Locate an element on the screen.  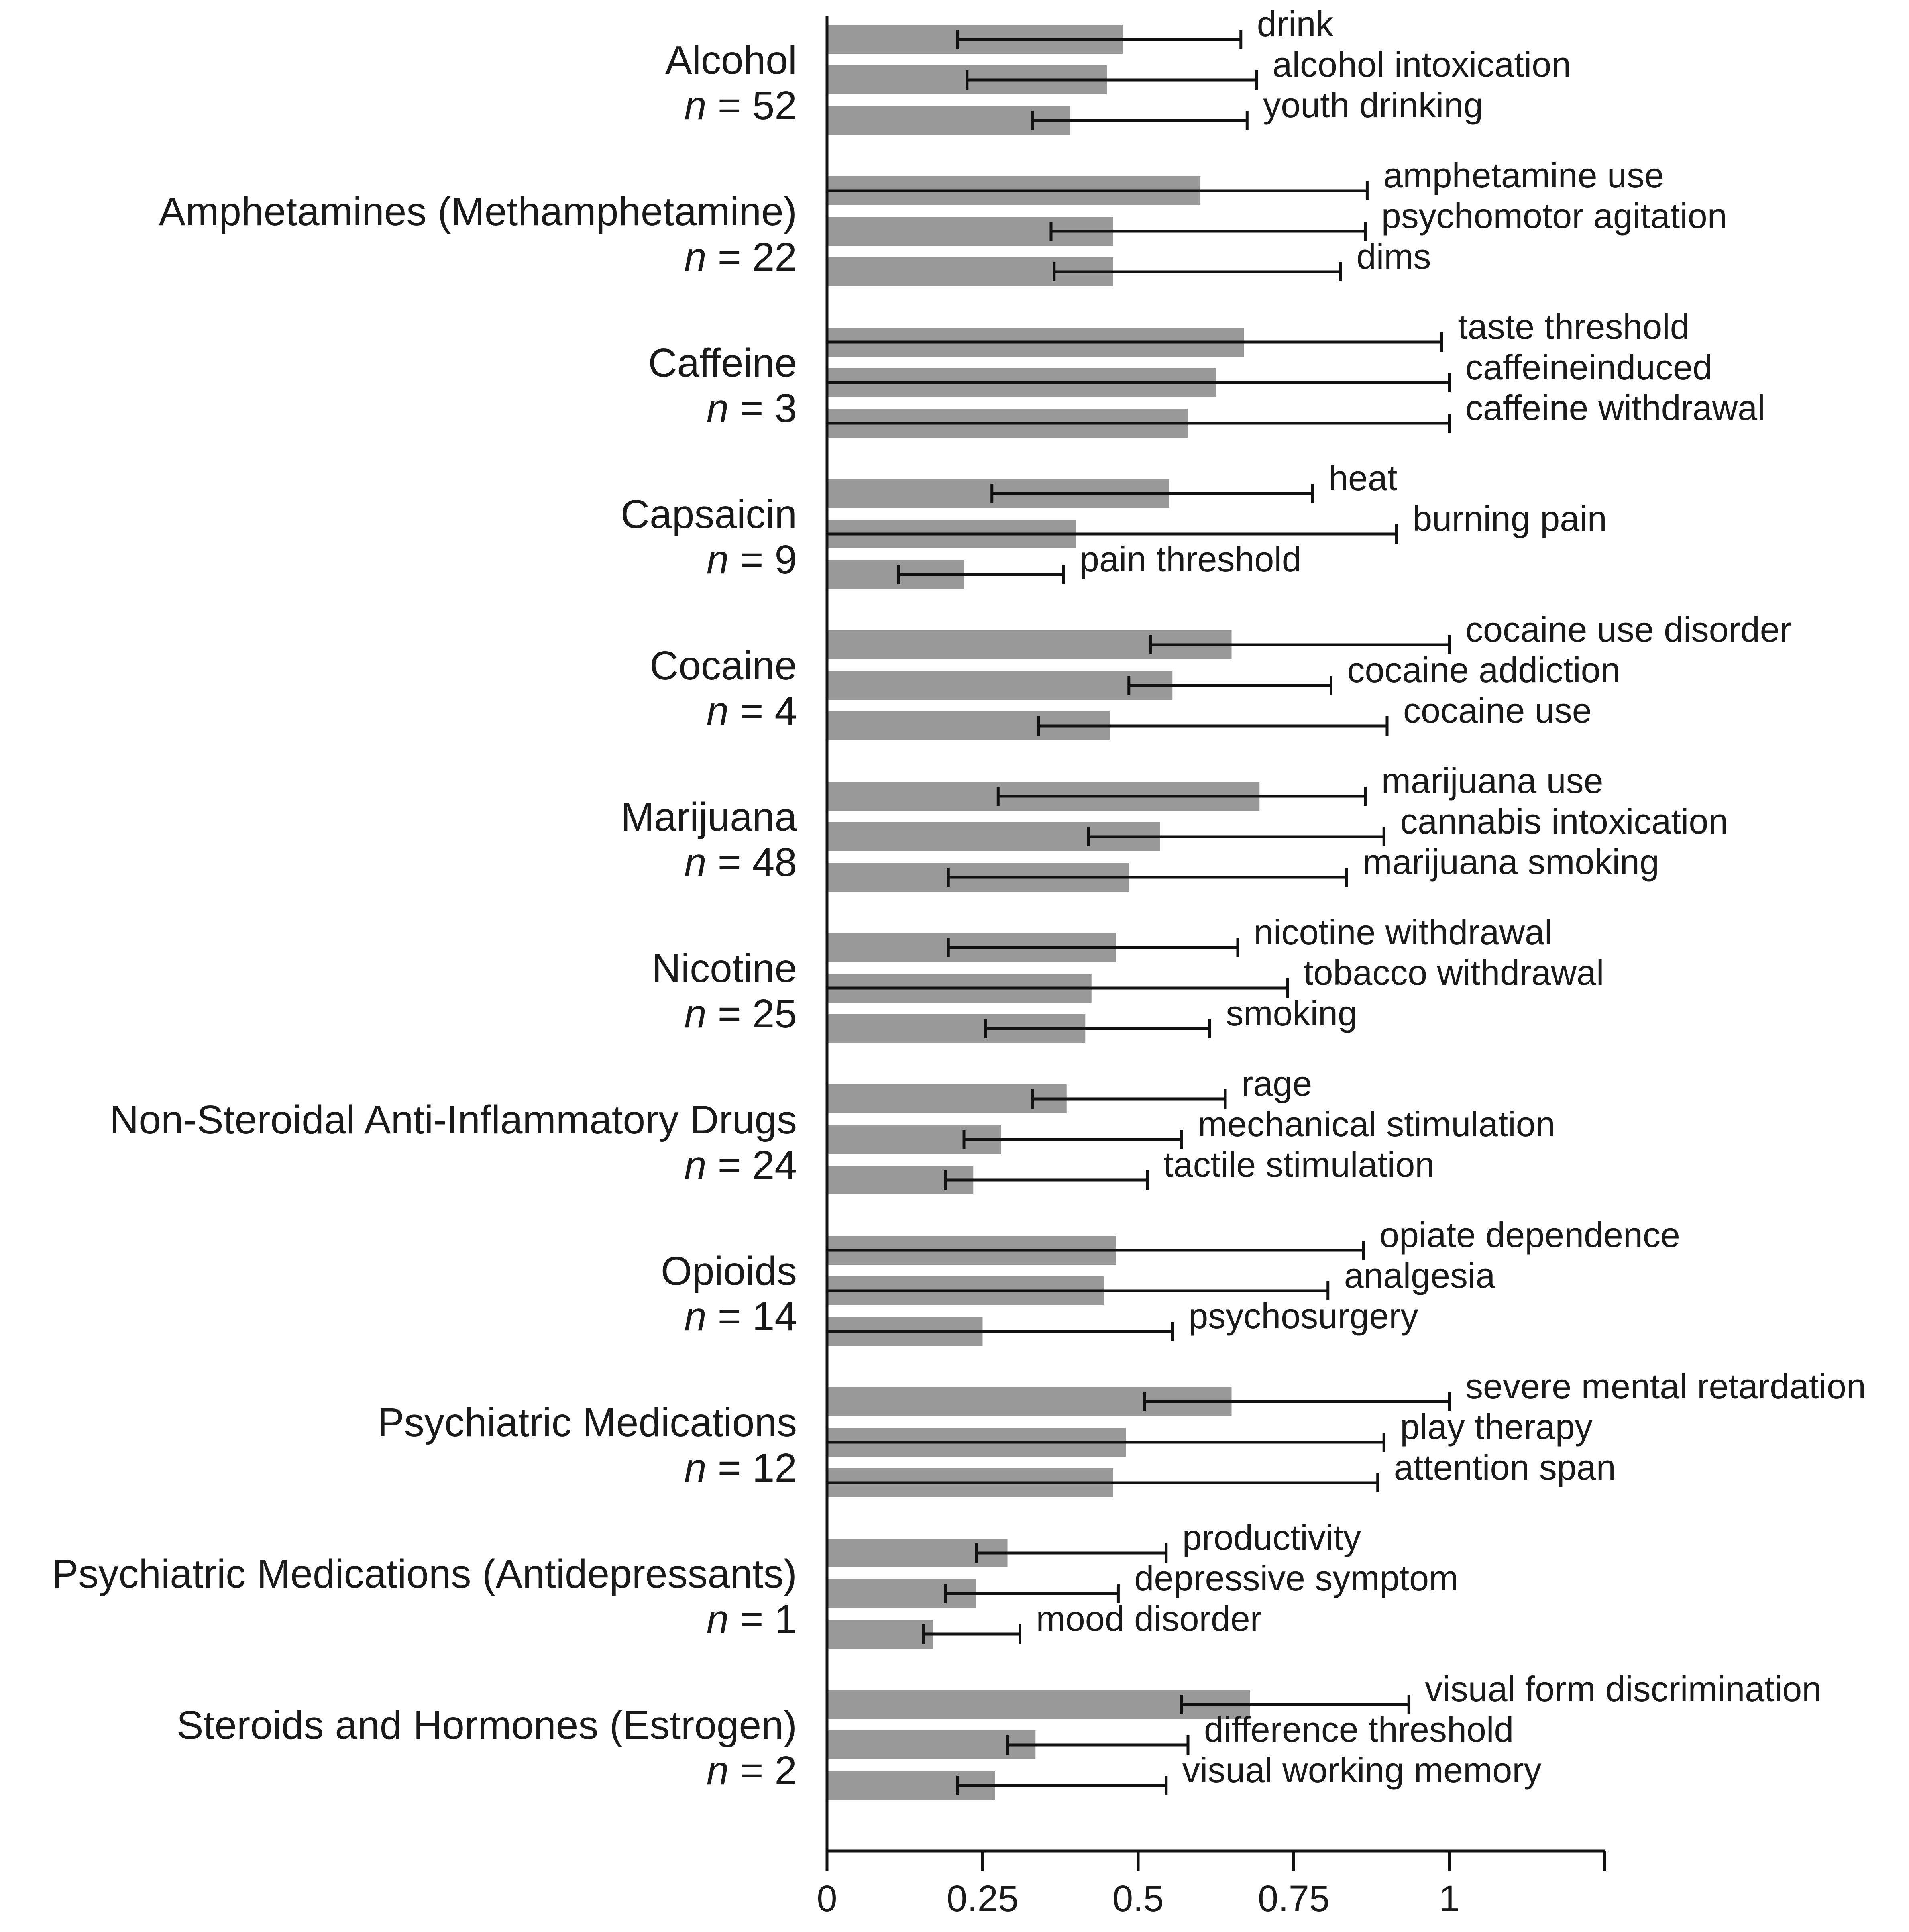
group-label: Capsaicin is located at coordinates (709, 514).